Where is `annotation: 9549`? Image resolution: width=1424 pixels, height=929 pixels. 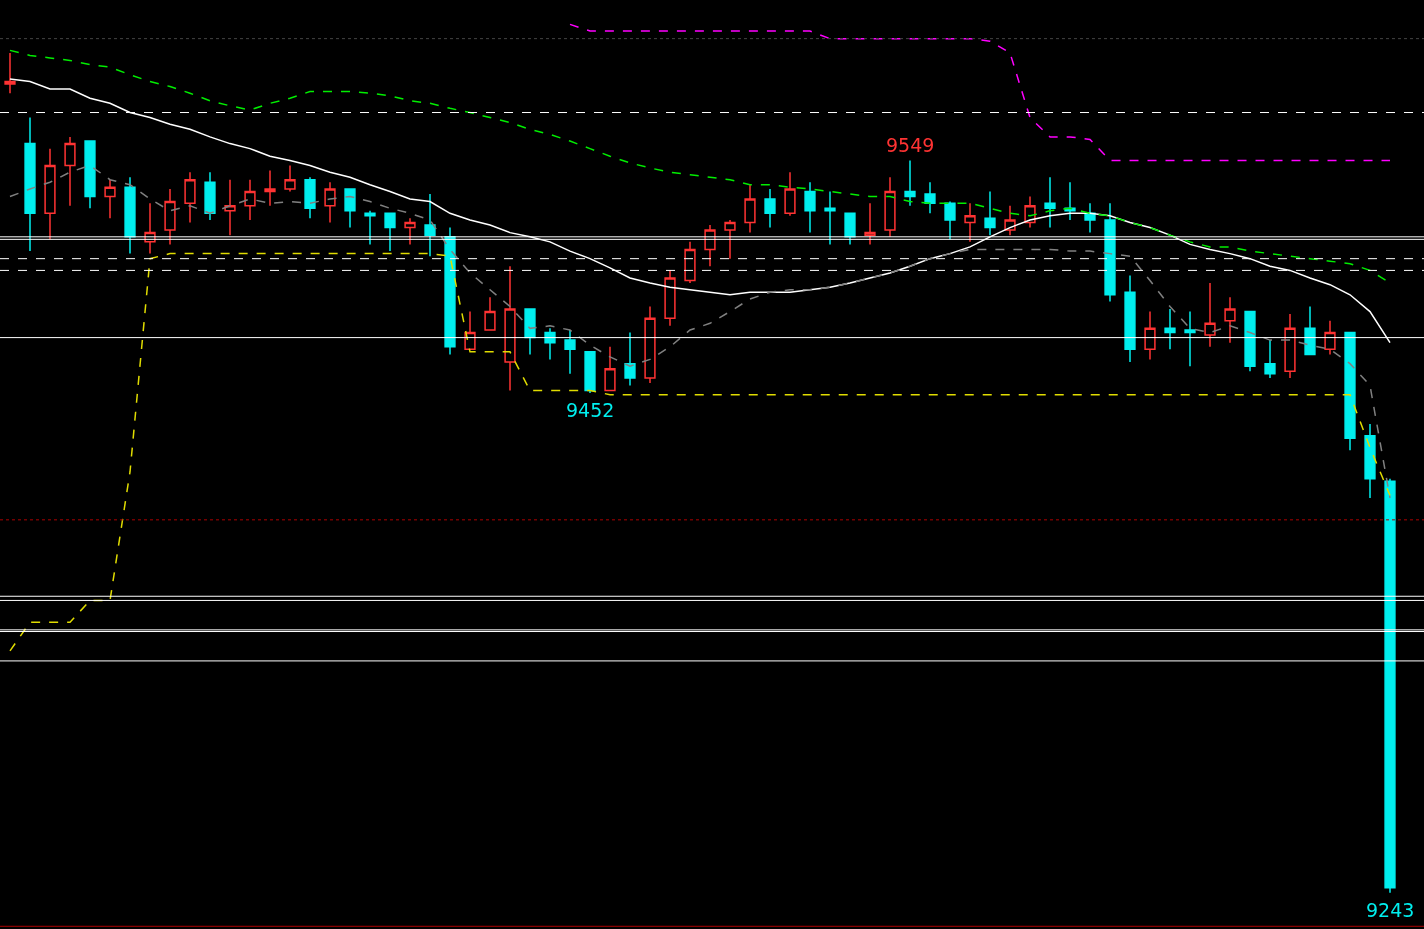
annotation: 9549 is located at coordinates (910, 145).